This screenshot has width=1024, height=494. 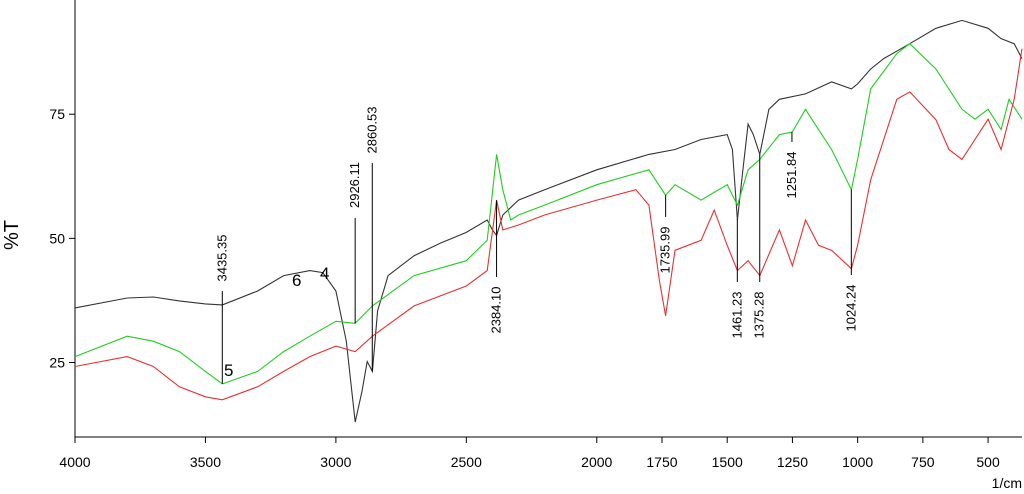 What do you see at coordinates (736, 315) in the screenshot?
I see `peak-label: 1461.23` at bounding box center [736, 315].